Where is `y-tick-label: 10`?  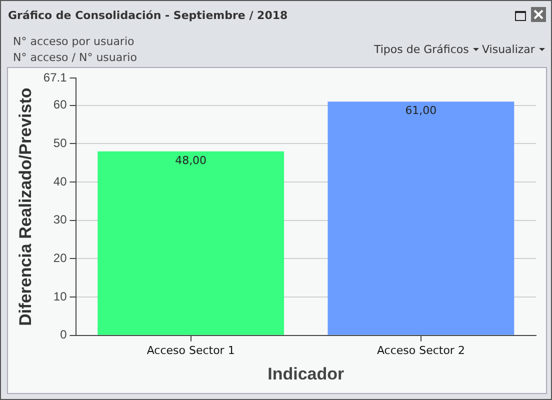
y-tick-label: 10 is located at coordinates (60, 296).